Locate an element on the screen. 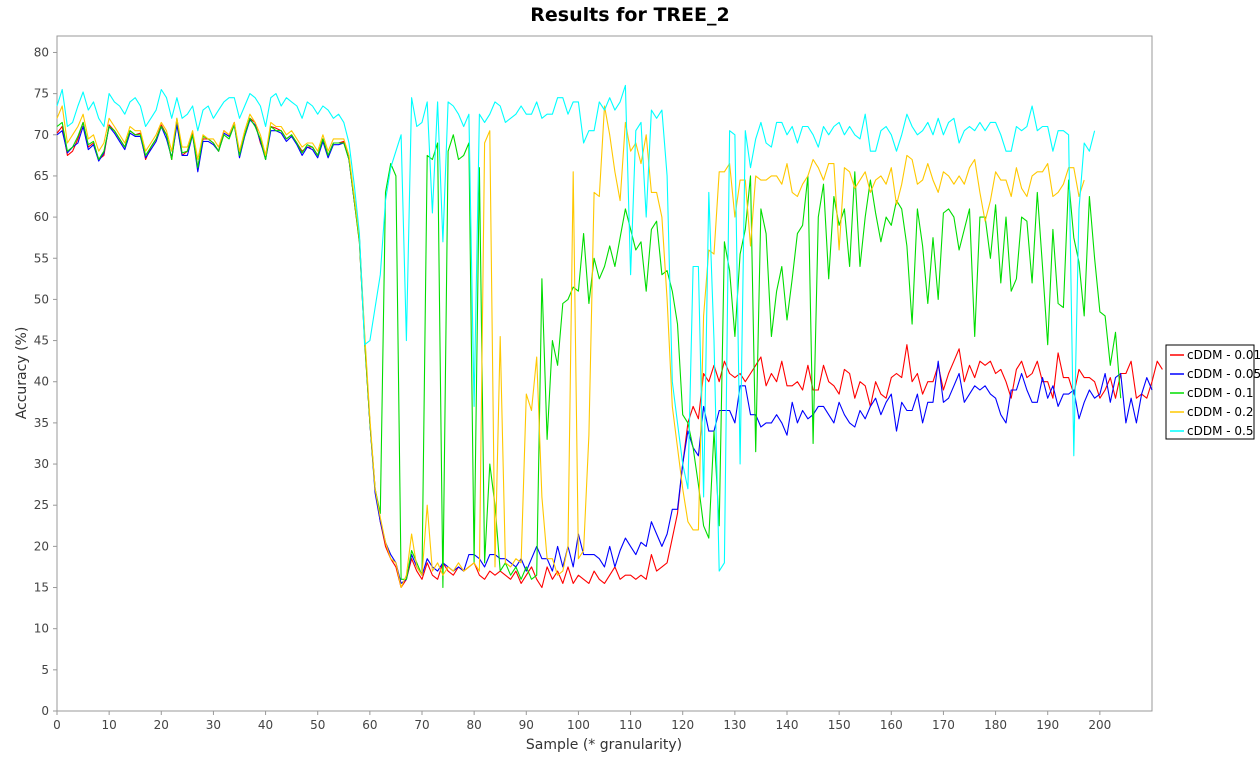 The width and height of the screenshot is (1260, 760). y-tick-label: 60 is located at coordinates (41, 217).